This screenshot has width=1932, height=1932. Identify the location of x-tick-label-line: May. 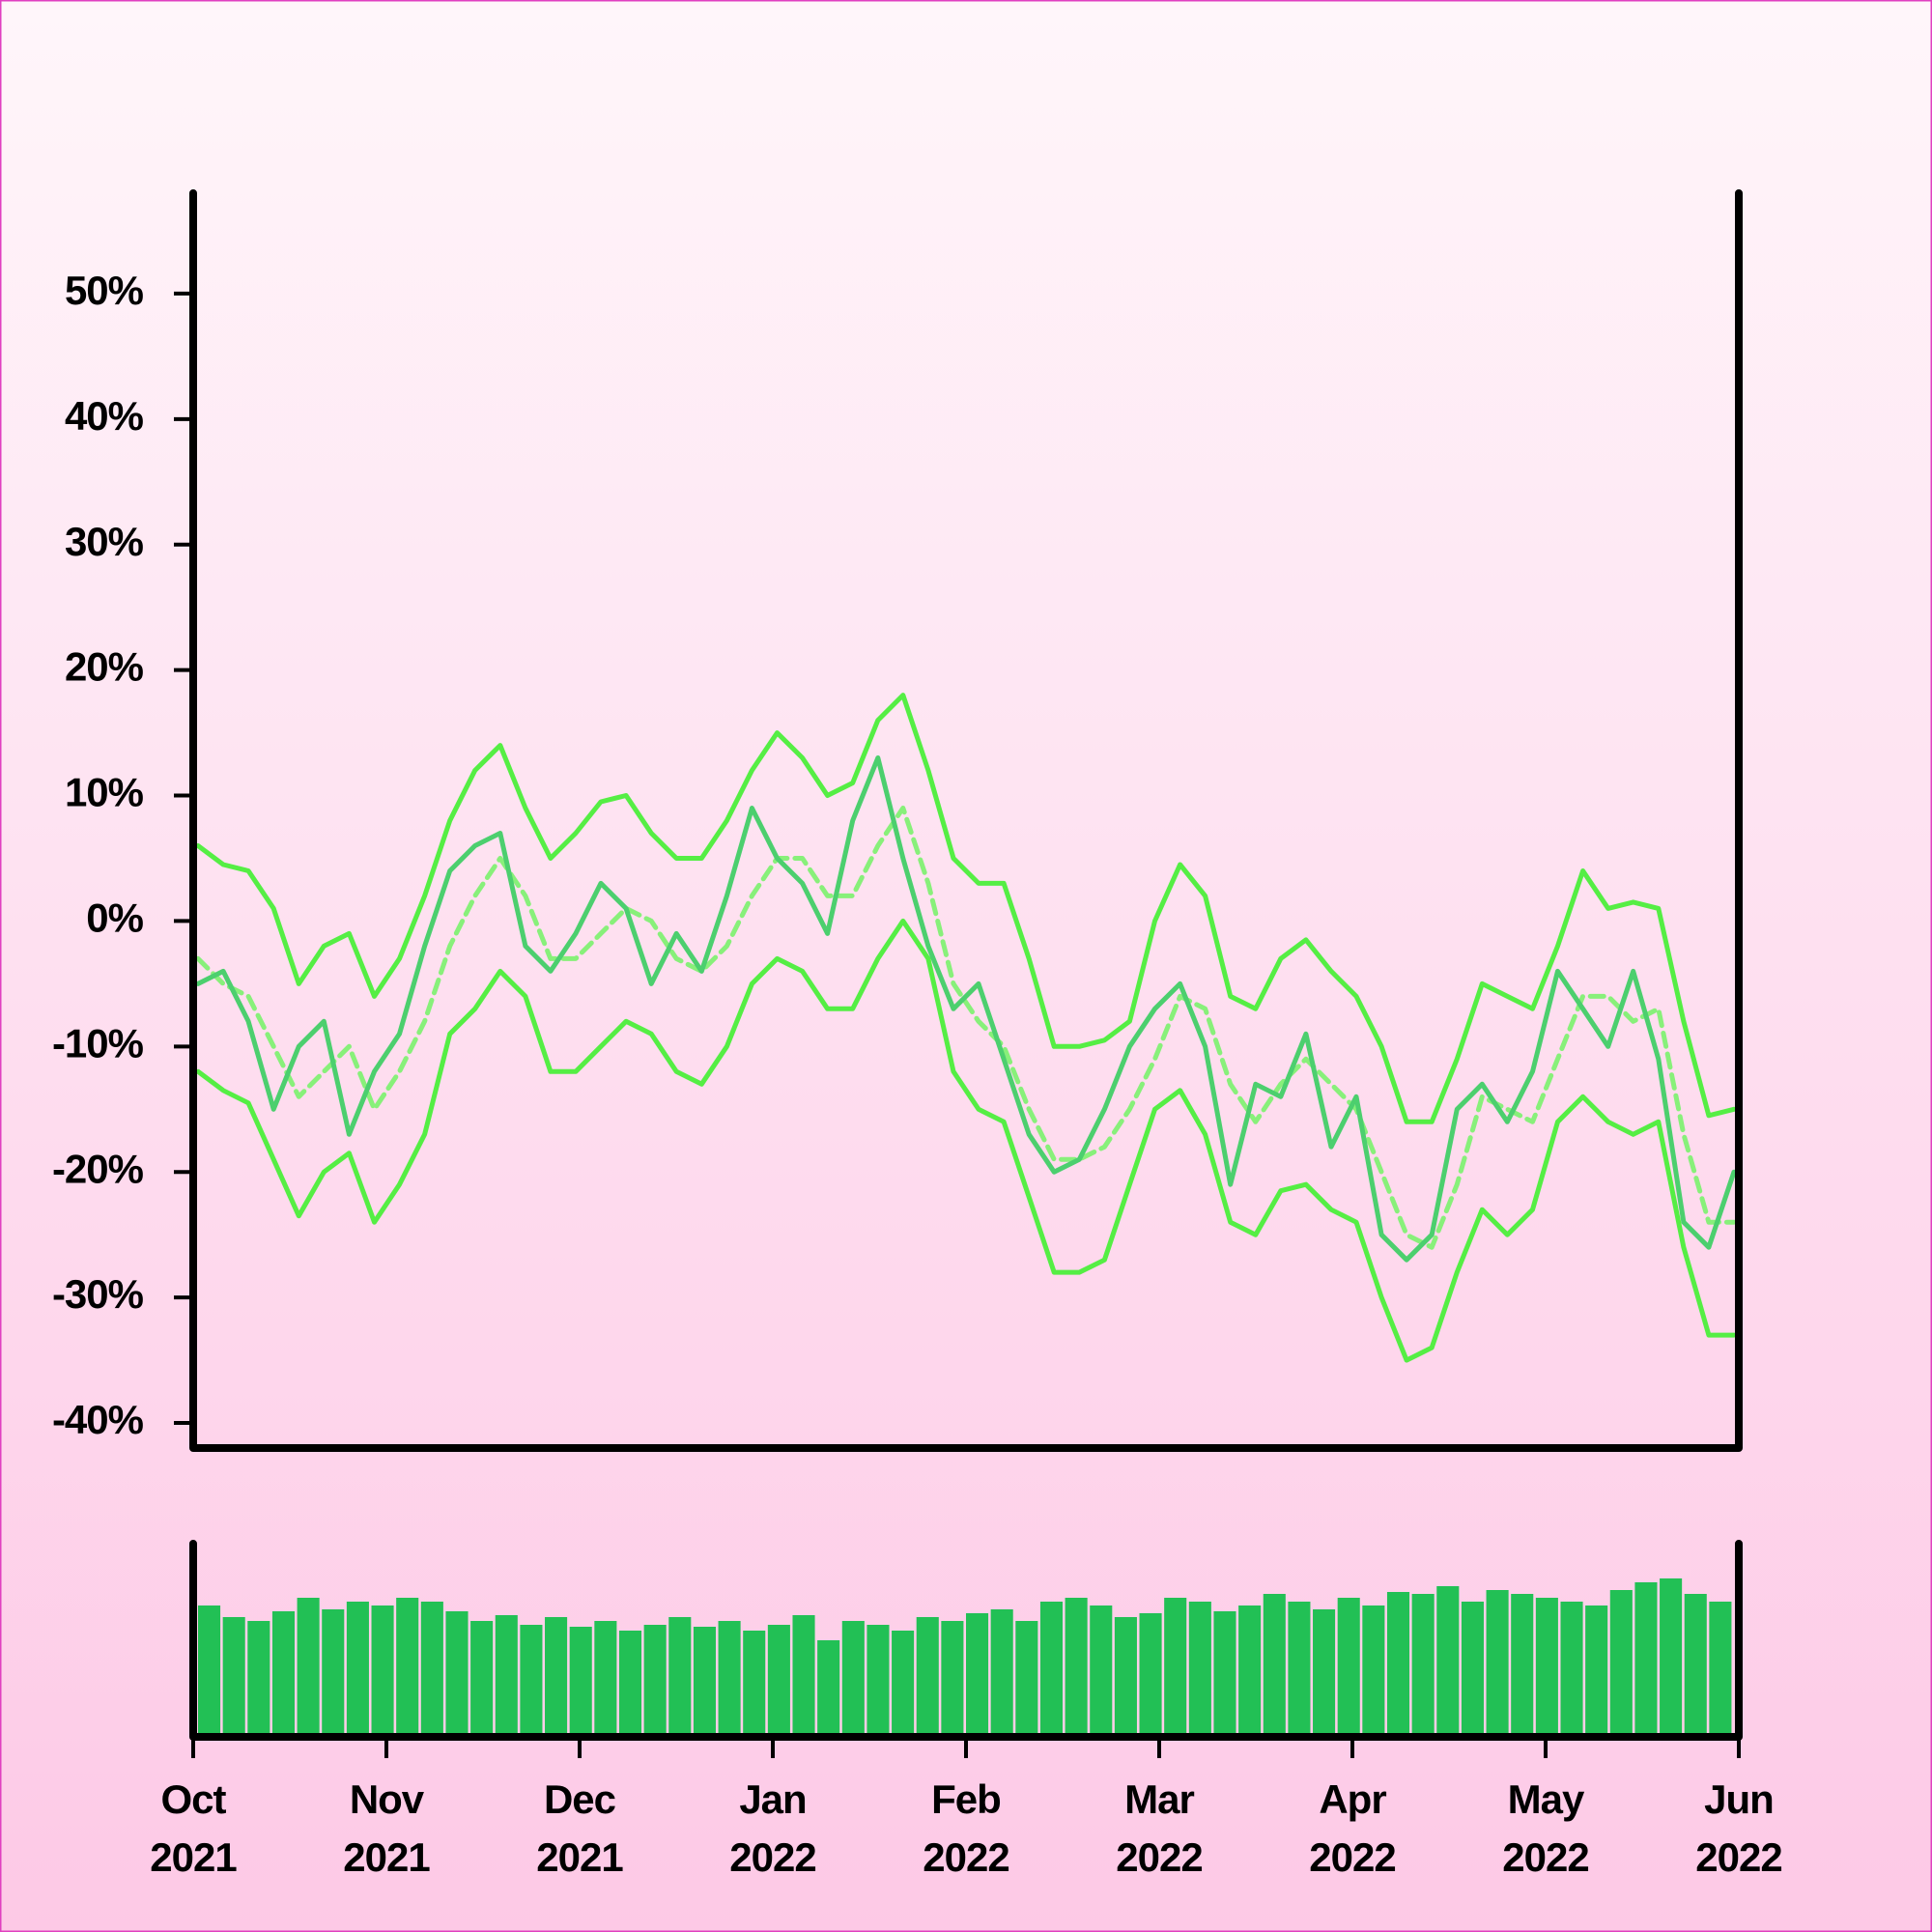
(1546, 1799).